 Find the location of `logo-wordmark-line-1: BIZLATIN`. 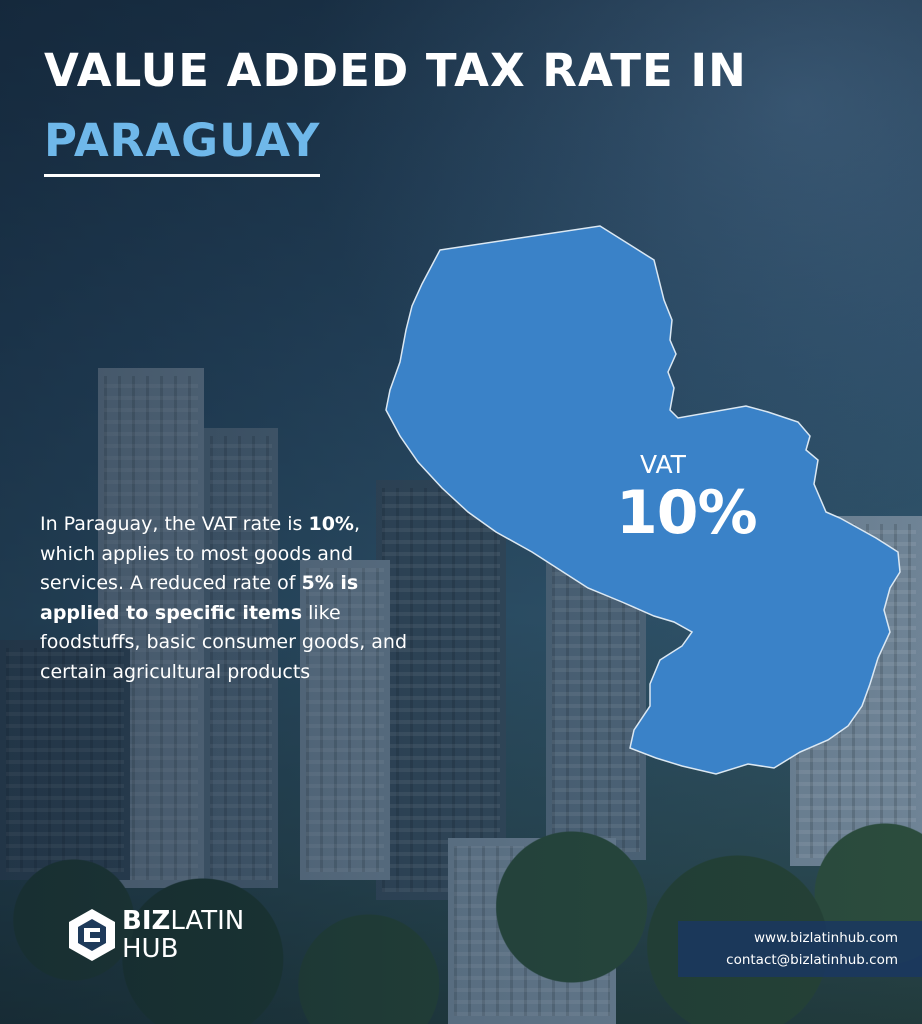

logo-wordmark-line-1: BIZLATIN is located at coordinates (183, 921).